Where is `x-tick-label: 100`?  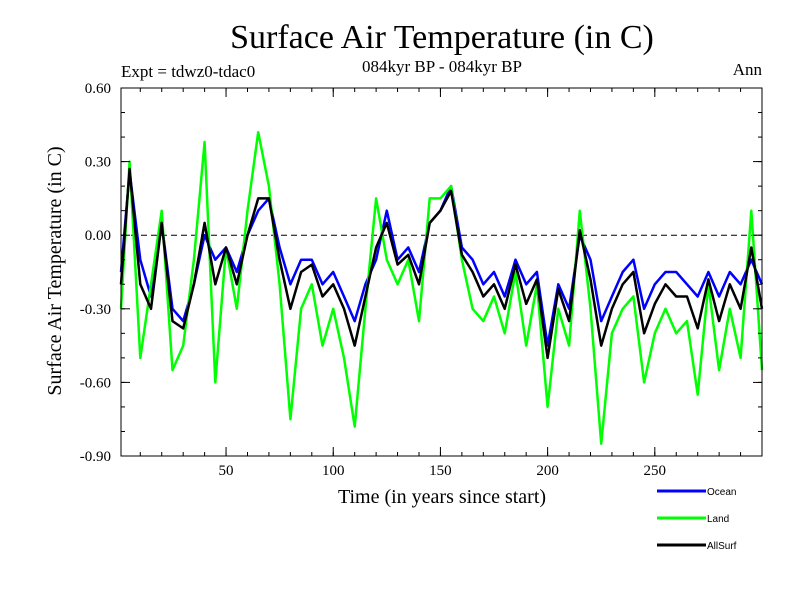
x-tick-label: 100 is located at coordinates (333, 471).